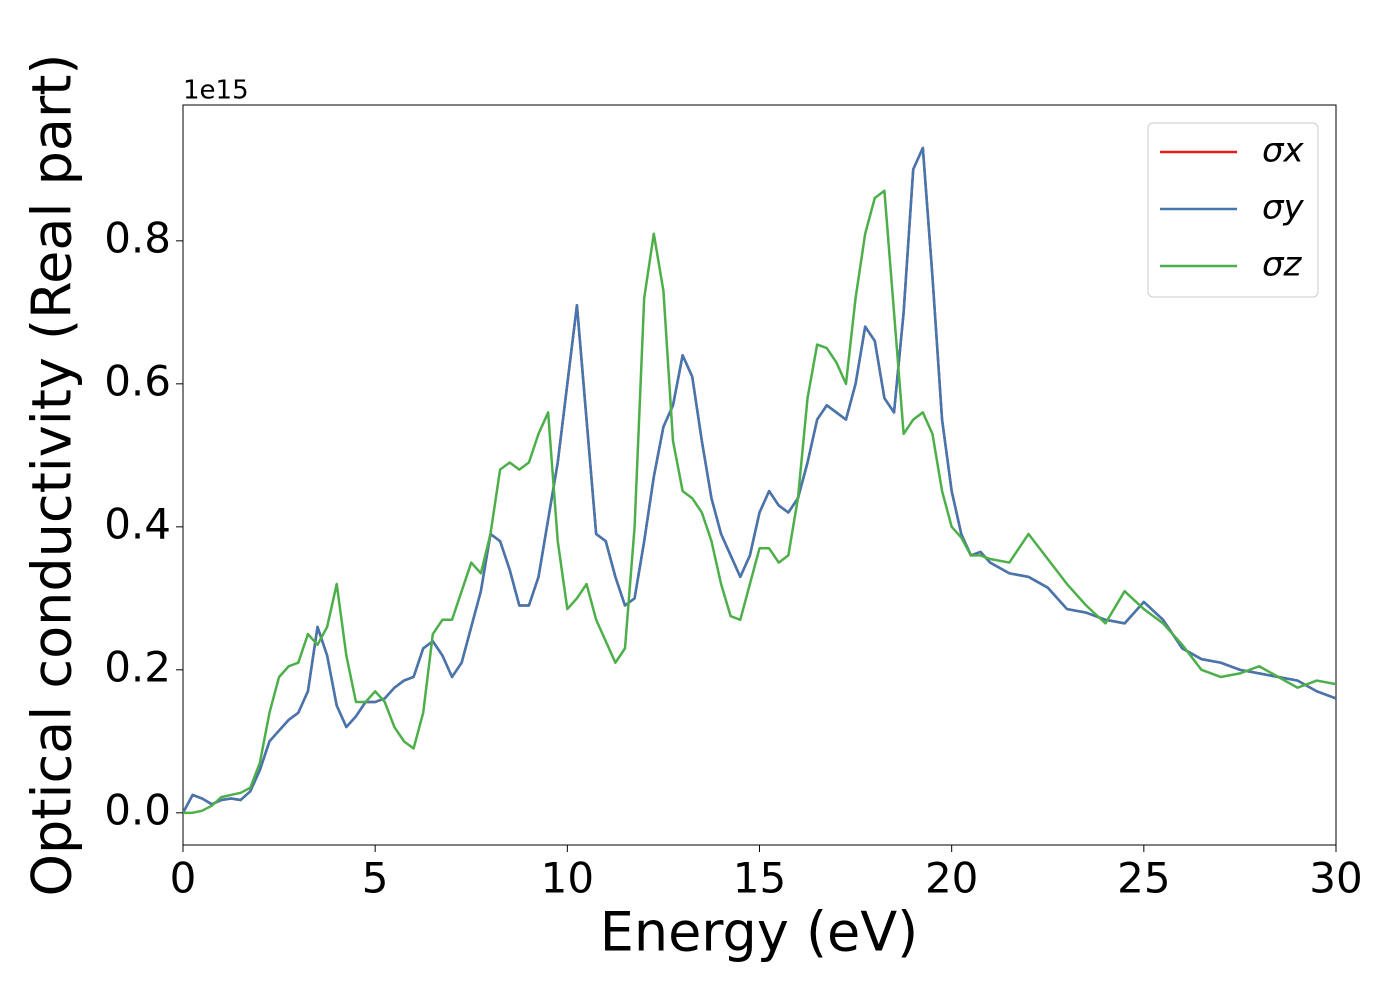 The image size is (1400, 1000). I want to click on y-tick-label: 0.0, so click(137, 809).